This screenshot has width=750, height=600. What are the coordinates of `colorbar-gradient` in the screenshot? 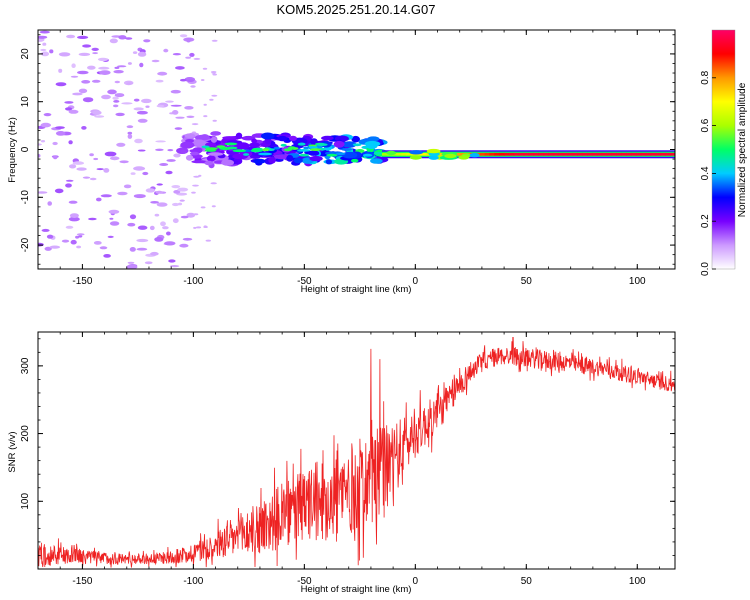 It's located at (723, 149).